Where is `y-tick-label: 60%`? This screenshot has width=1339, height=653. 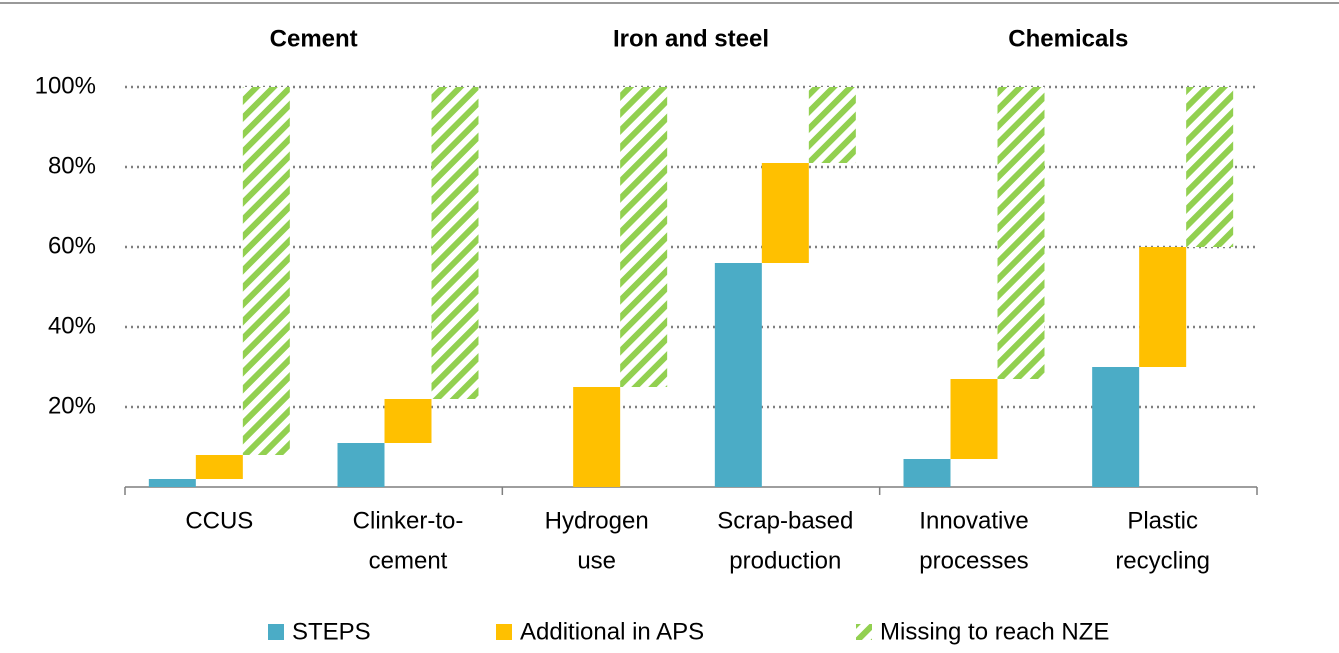
y-tick-label: 60% is located at coordinates (72, 245).